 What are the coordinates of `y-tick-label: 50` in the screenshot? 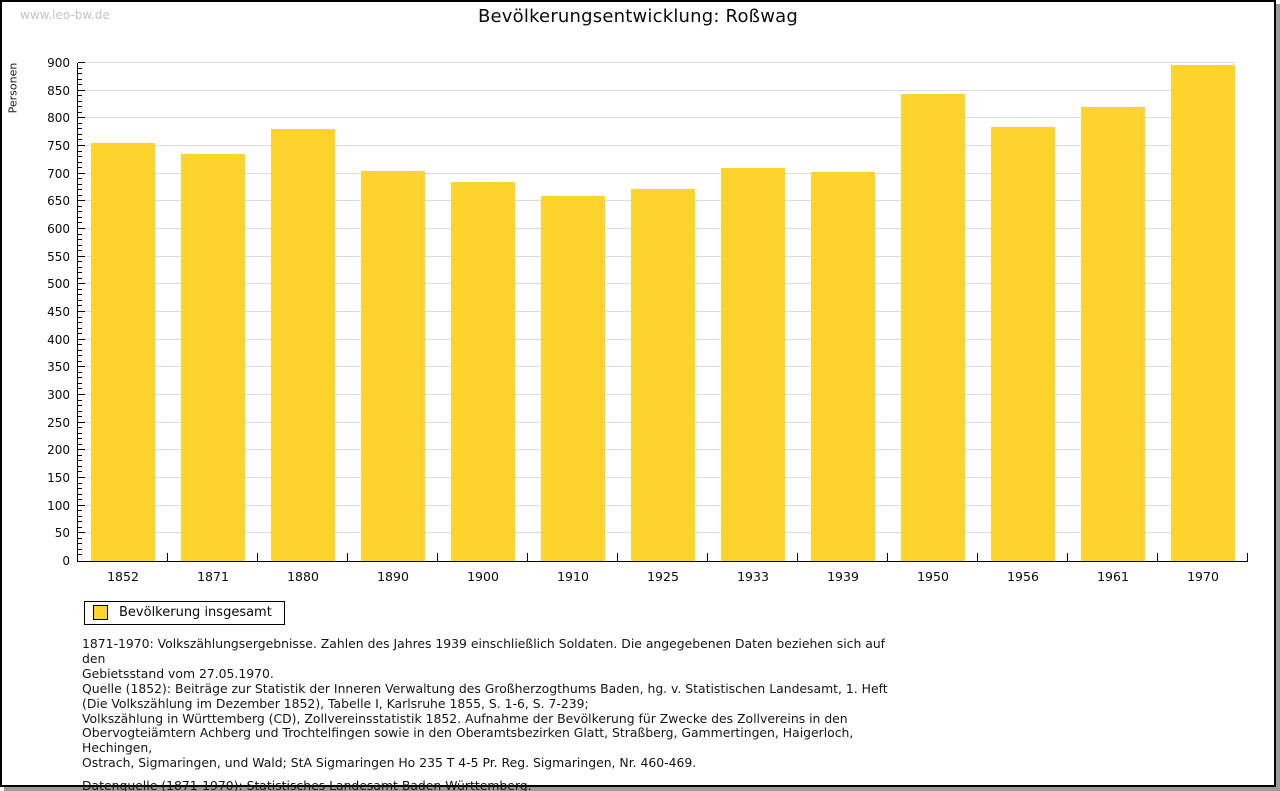 It's located at (62, 533).